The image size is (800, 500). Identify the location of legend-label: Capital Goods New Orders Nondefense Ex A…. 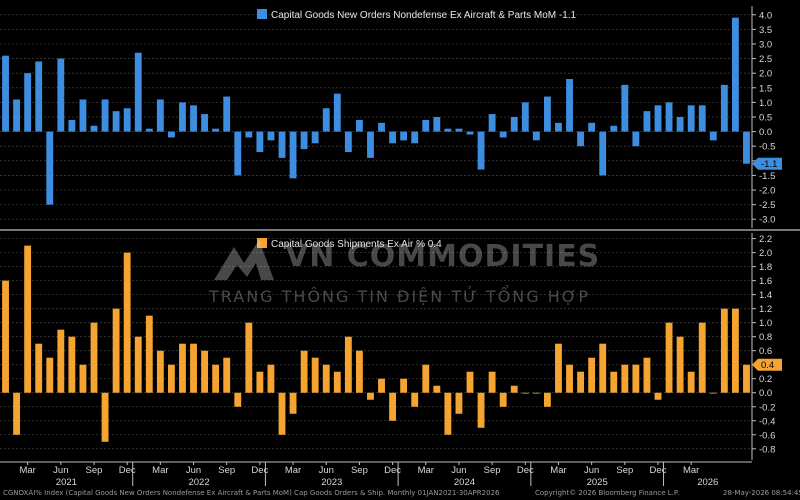
(424, 15).